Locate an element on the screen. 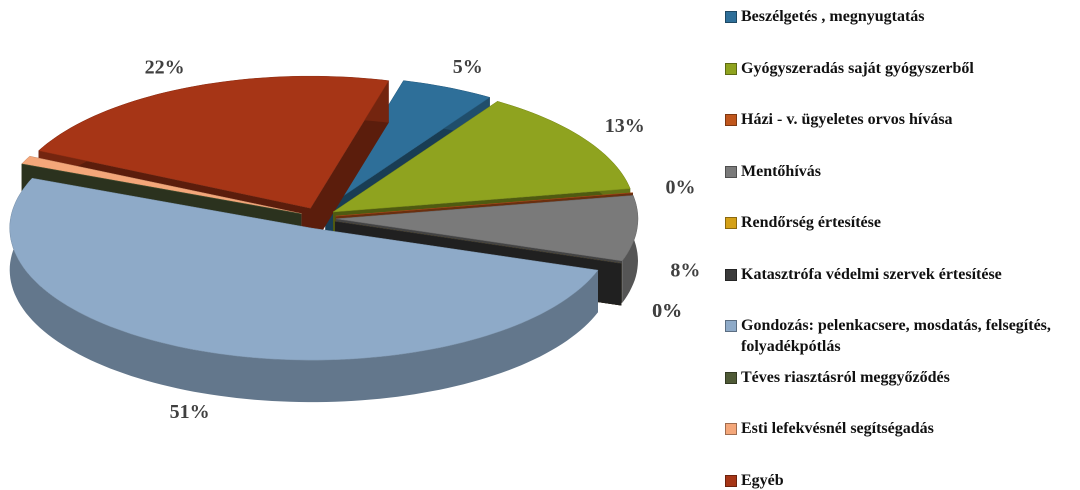  data-label: 5% is located at coordinates (468, 67).